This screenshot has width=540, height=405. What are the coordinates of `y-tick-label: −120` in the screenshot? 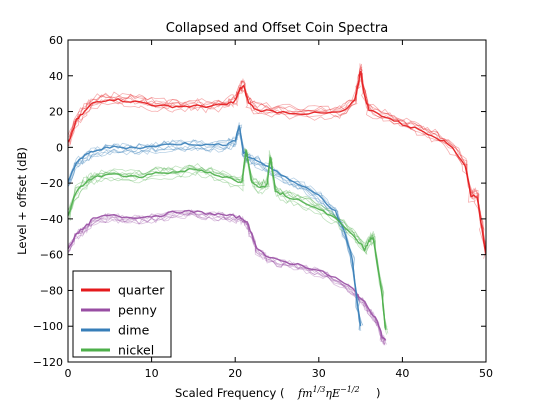 It's located at (48, 362).